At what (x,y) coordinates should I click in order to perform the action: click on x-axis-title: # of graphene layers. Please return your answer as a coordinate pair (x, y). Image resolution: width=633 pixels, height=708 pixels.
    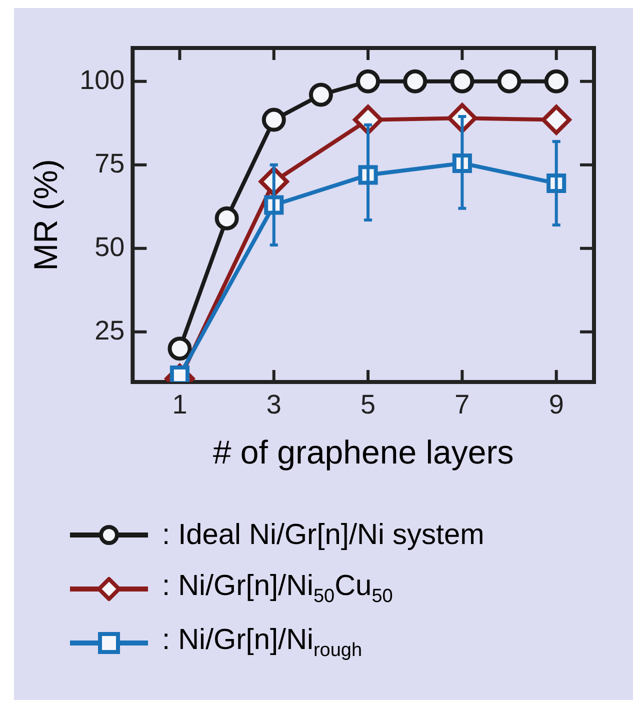
    Looking at the image, I should click on (363, 451).